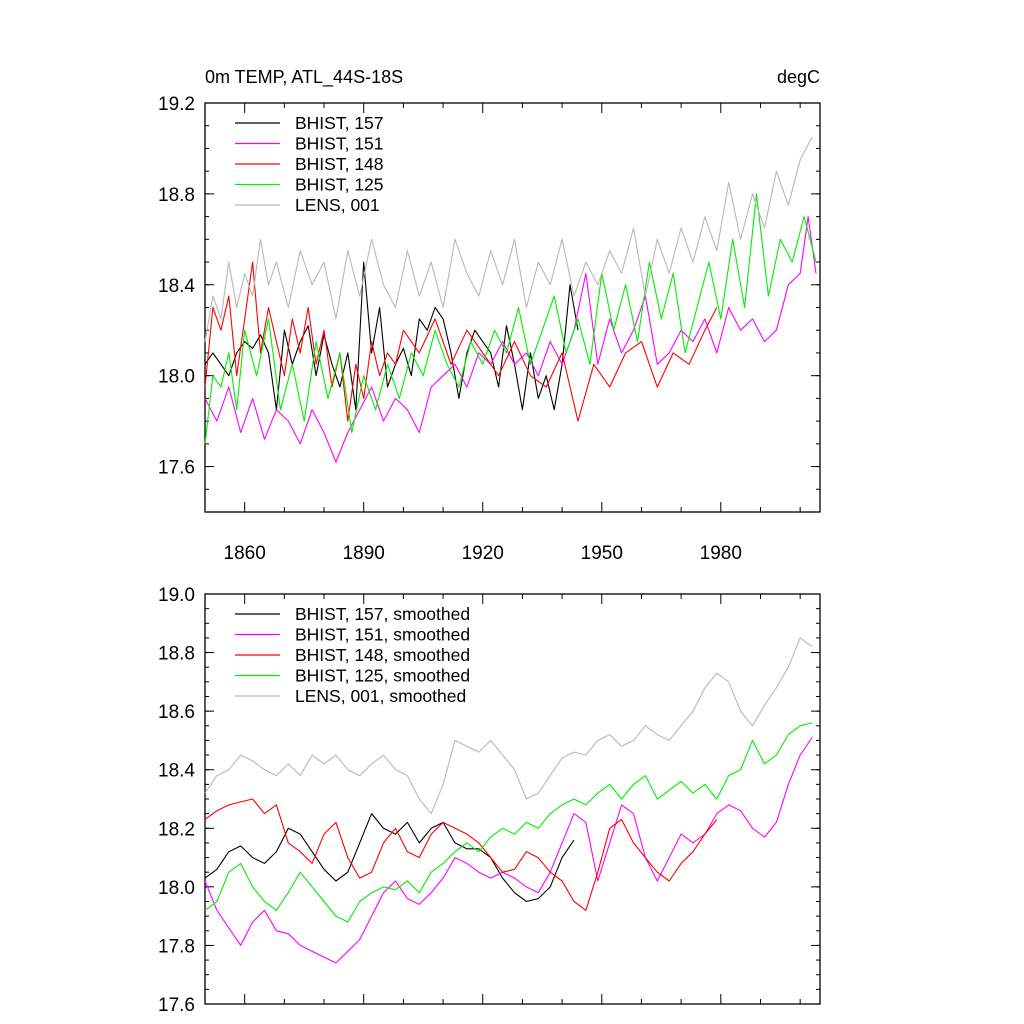 Image resolution: width=1024 pixels, height=1024 pixels. What do you see at coordinates (721, 553) in the screenshot?
I see `x-tick-label: 1980` at bounding box center [721, 553].